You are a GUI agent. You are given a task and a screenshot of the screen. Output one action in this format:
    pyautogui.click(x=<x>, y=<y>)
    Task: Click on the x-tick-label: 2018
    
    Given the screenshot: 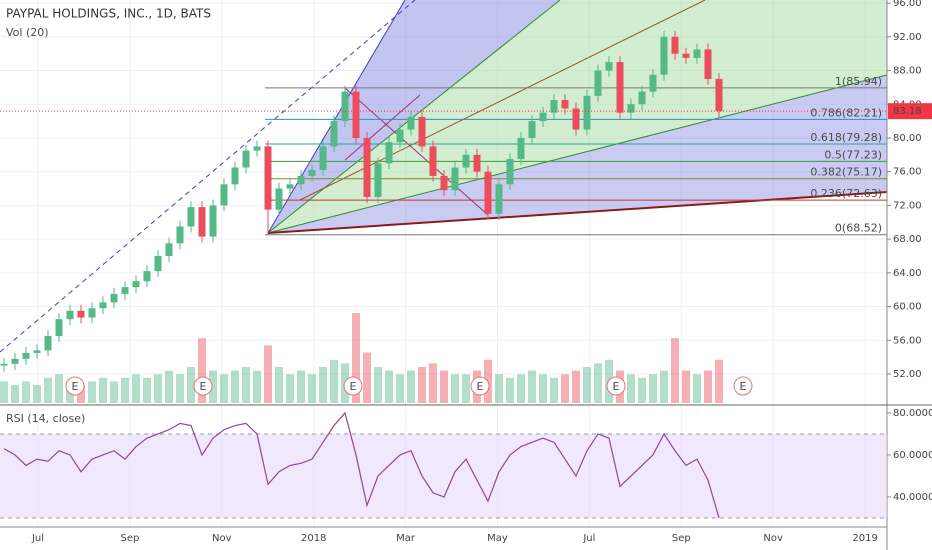 What is the action you would take?
    pyautogui.click(x=313, y=538)
    